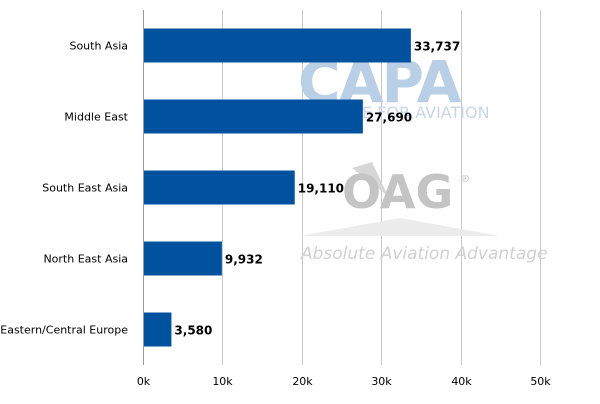 This screenshot has height=404, width=600. I want to click on x-tick-label: 0k, so click(144, 381).